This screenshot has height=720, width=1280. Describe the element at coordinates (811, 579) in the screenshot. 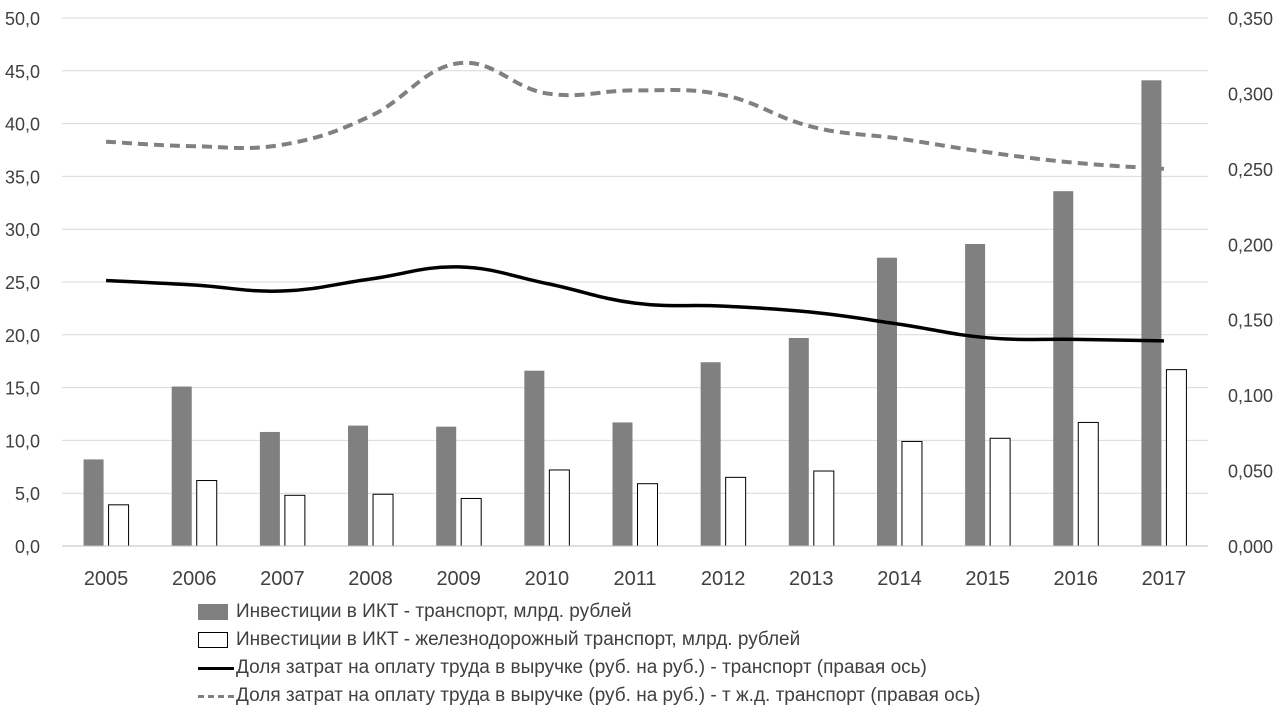

I see `x-tick-label: 2013` at that location.